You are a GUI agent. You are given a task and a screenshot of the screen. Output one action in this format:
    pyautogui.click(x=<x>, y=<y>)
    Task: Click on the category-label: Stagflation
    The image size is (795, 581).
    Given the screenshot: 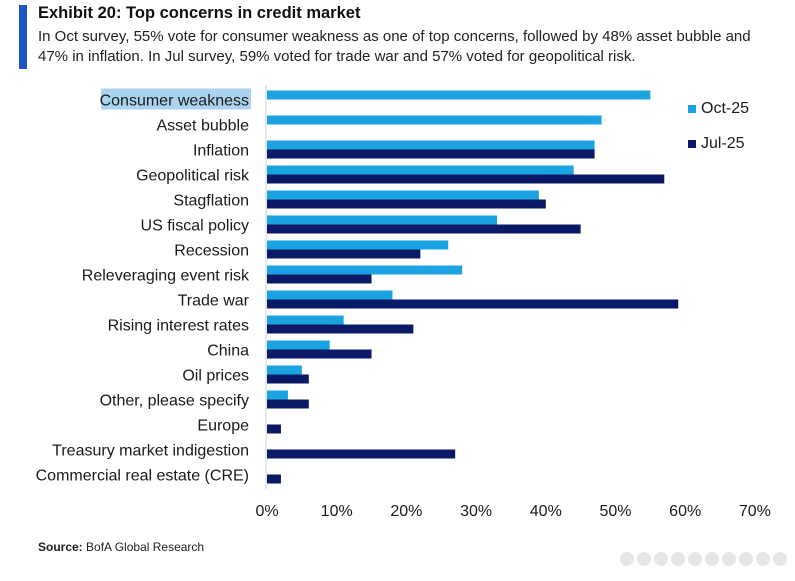 What is the action you would take?
    pyautogui.click(x=211, y=201)
    